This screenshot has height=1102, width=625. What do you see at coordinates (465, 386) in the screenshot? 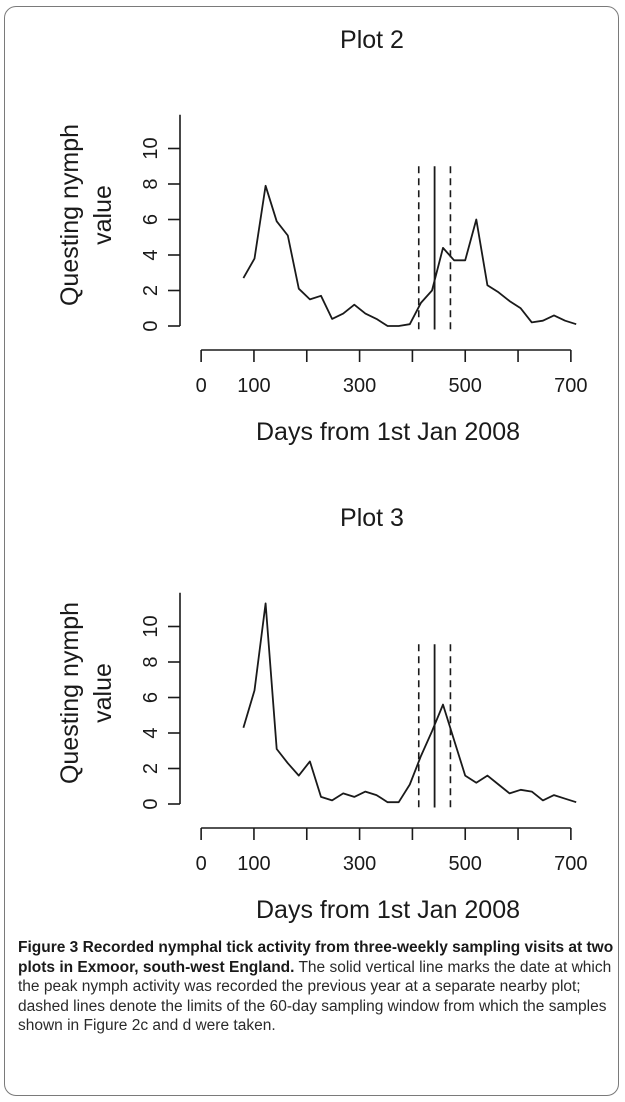
I see `chart1-x-tick-label: 500` at bounding box center [465, 386].